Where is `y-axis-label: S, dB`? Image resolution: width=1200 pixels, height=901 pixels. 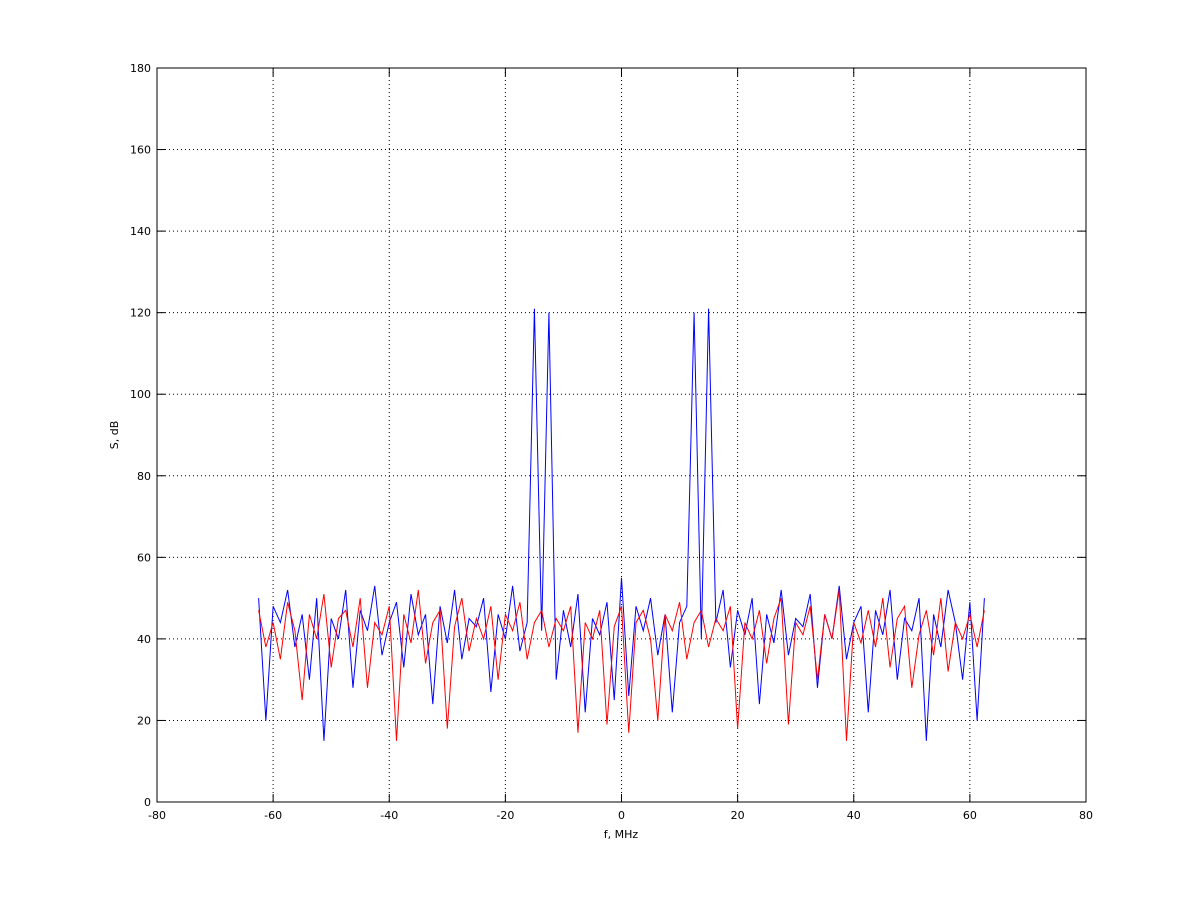
y-axis-label: S, dB is located at coordinates (114, 435).